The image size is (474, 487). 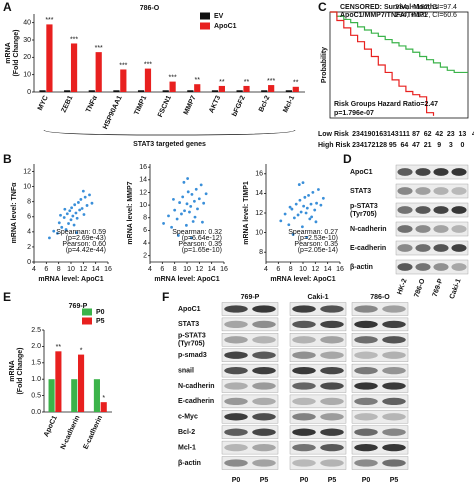 I want to click on y-tick-label: 2.5, so click(x=36, y=330).